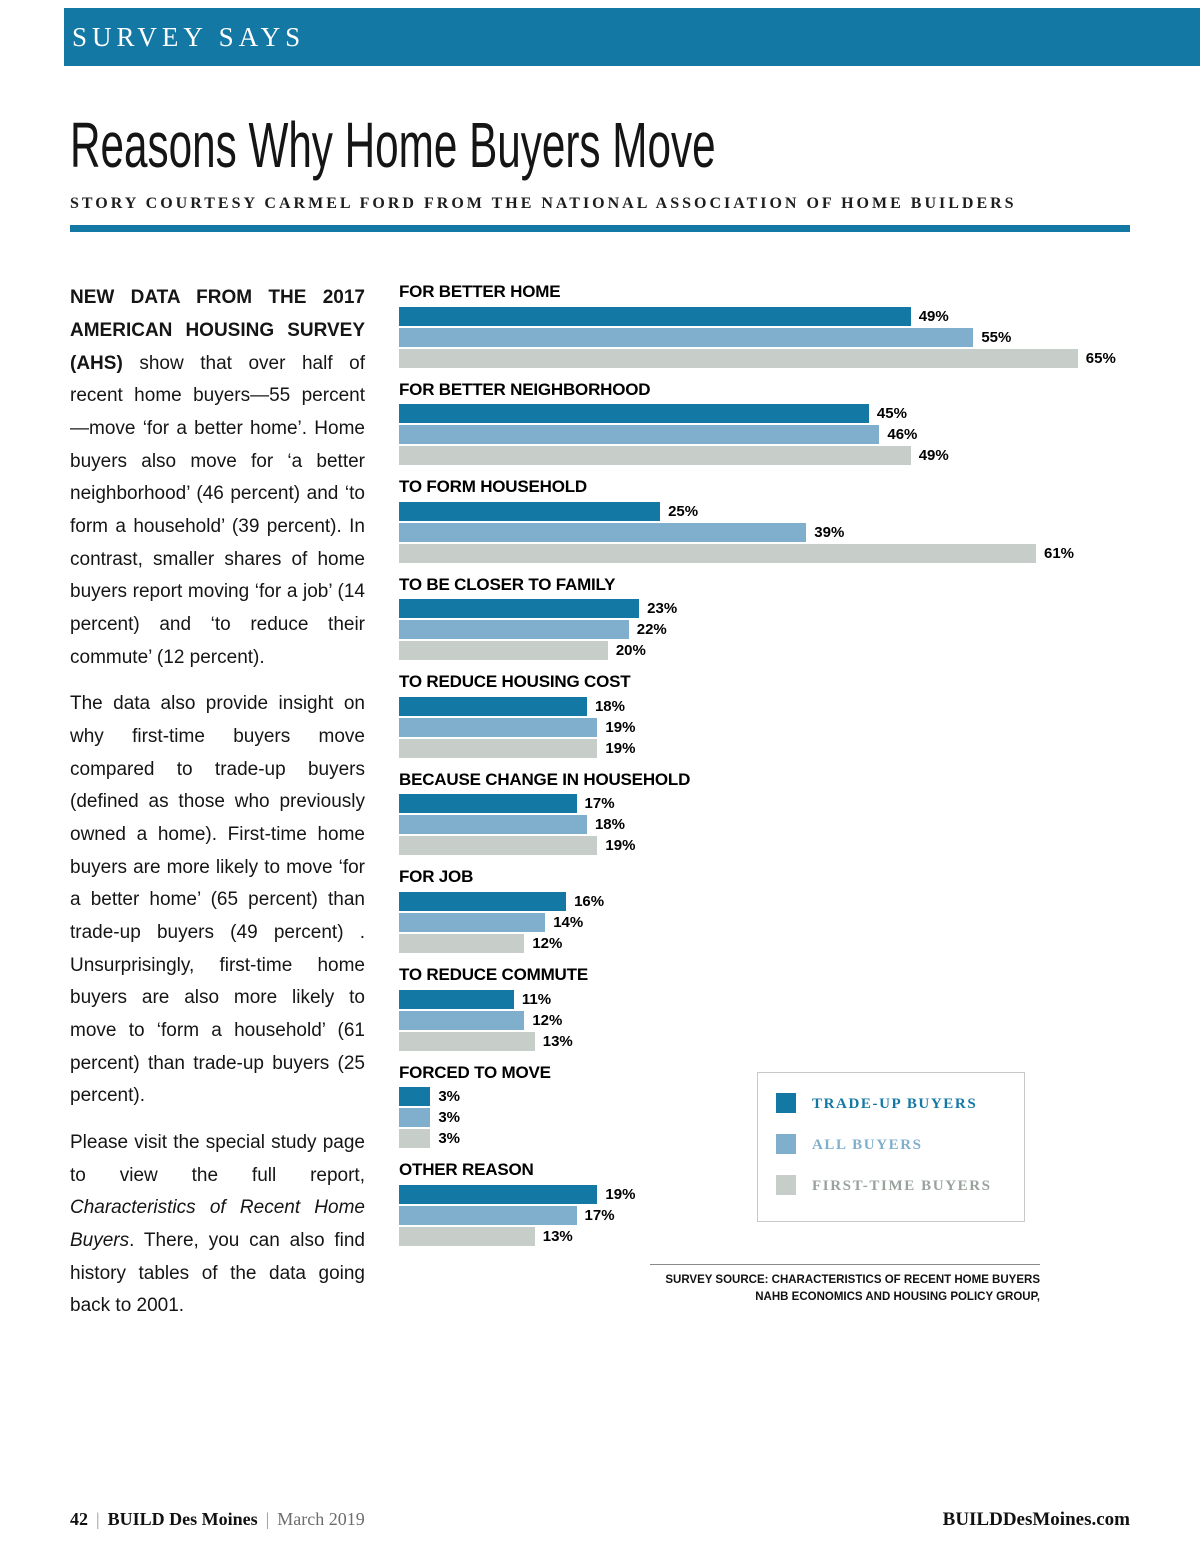 The width and height of the screenshot is (1200, 1553). I want to click on bar-row: 61%, so click(764, 553).